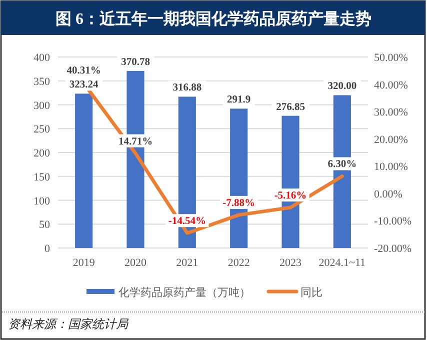  Describe the element at coordinates (214, 19) in the screenshot. I see `chart-title: 图 6：近五年一期我国化学药品原药产量走势` at that location.